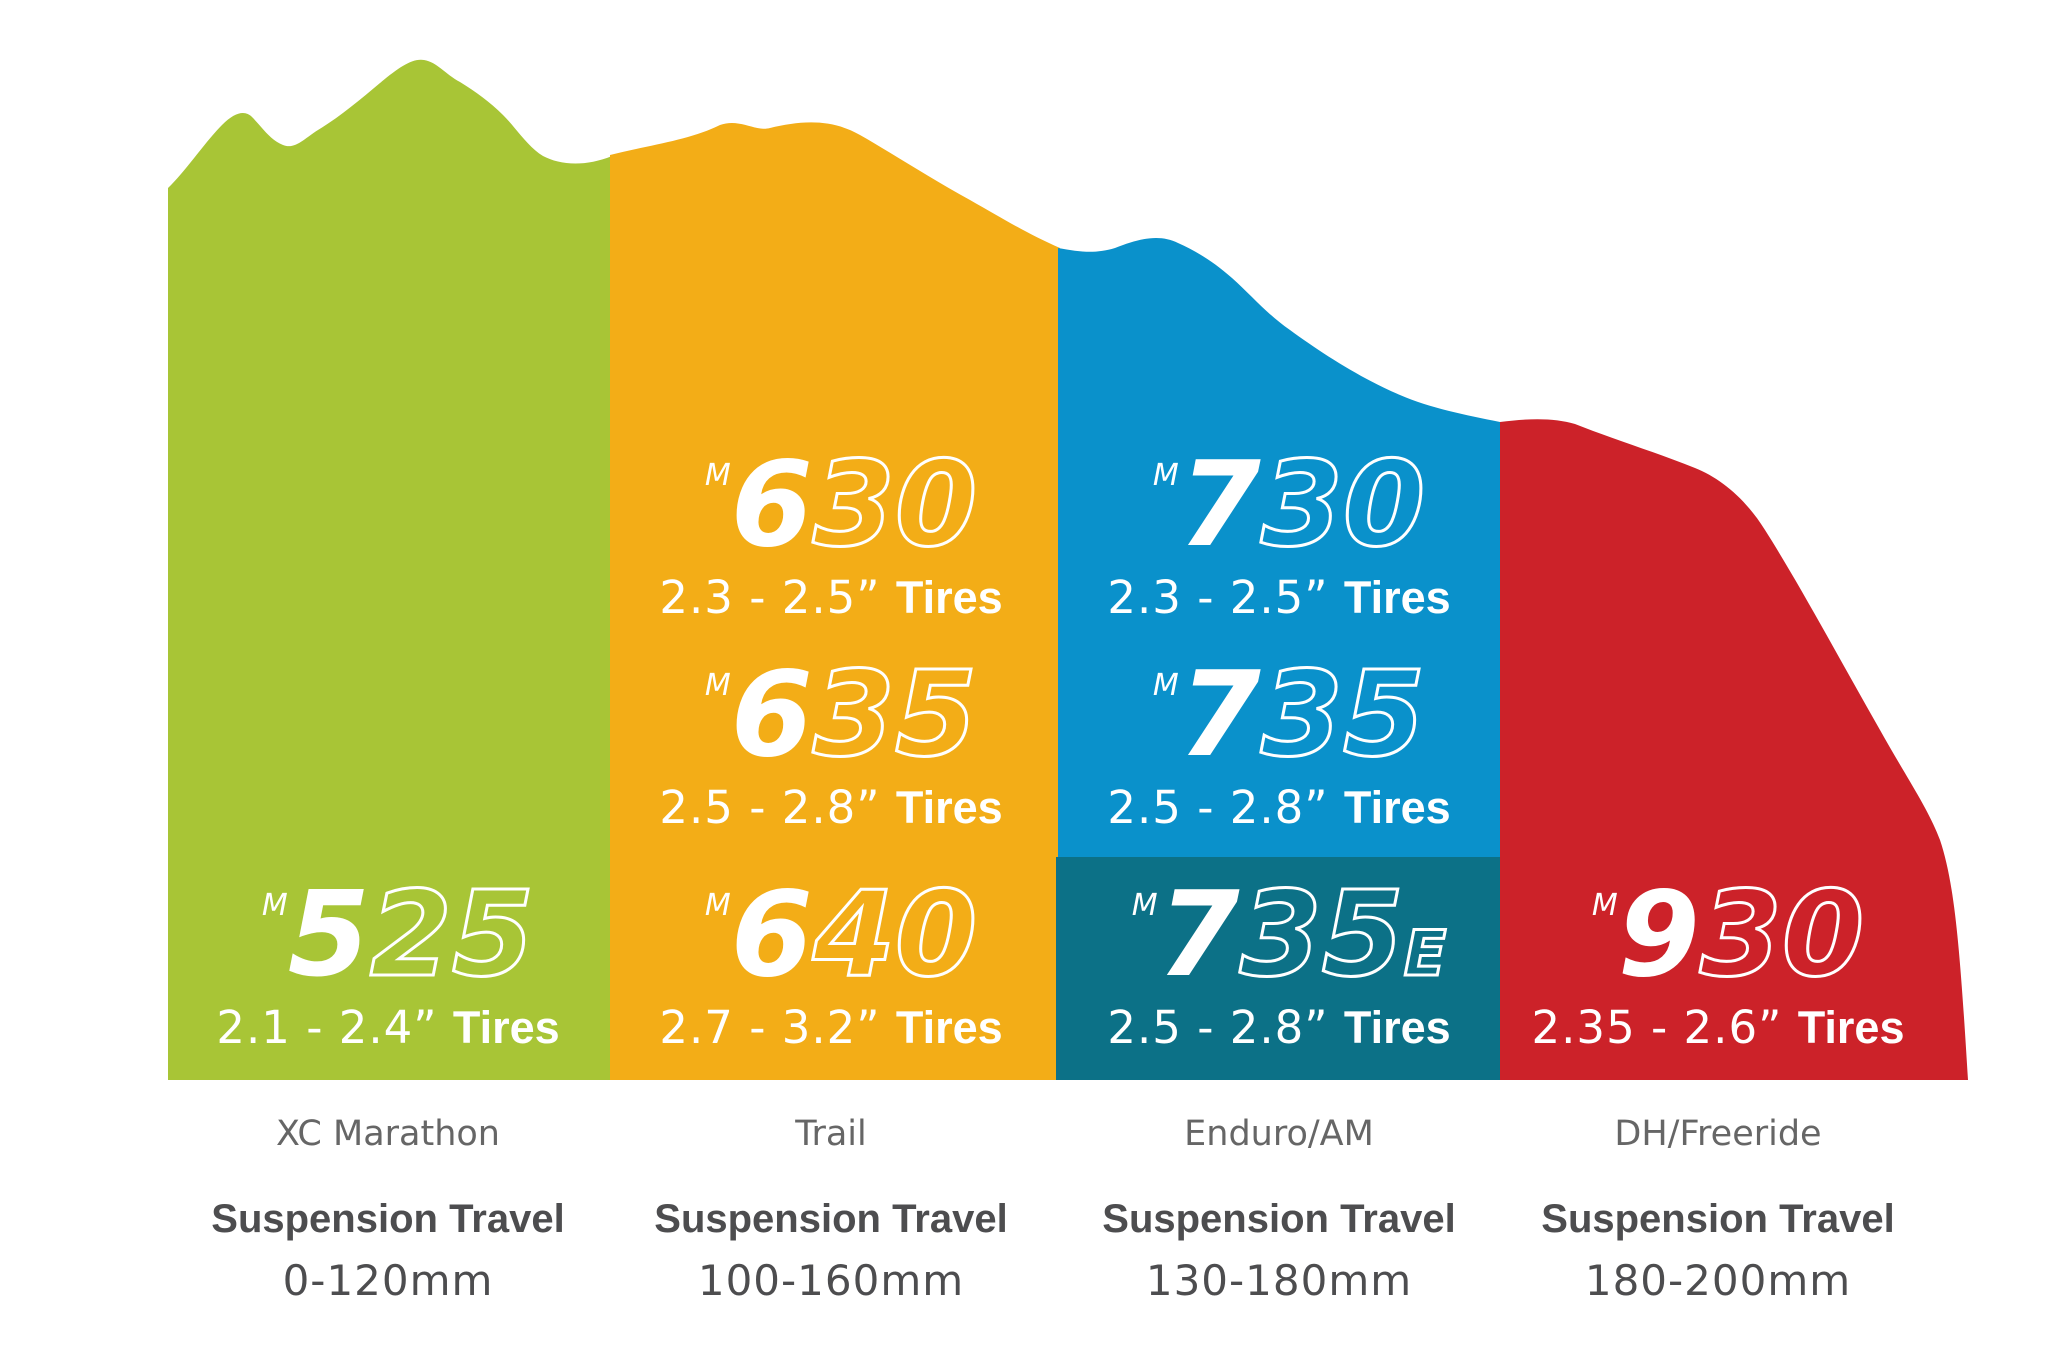 The width and height of the screenshot is (2048, 1362). I want to click on tire-range: 2.1 - 2.4”, so click(334, 1027).